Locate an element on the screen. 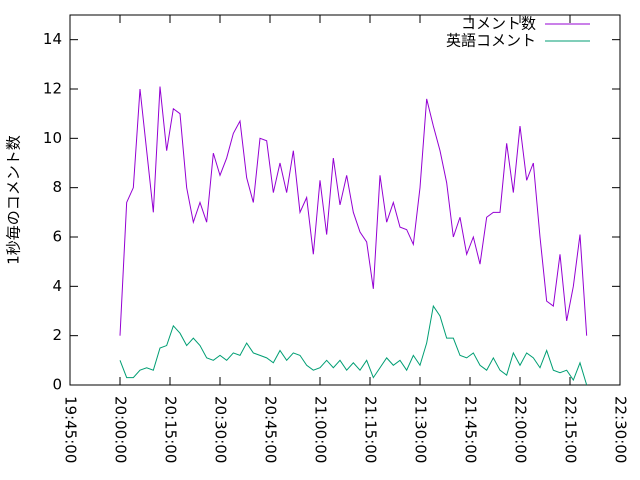 The image size is (640, 480). legend-label: 英語コメント is located at coordinates (491, 41).